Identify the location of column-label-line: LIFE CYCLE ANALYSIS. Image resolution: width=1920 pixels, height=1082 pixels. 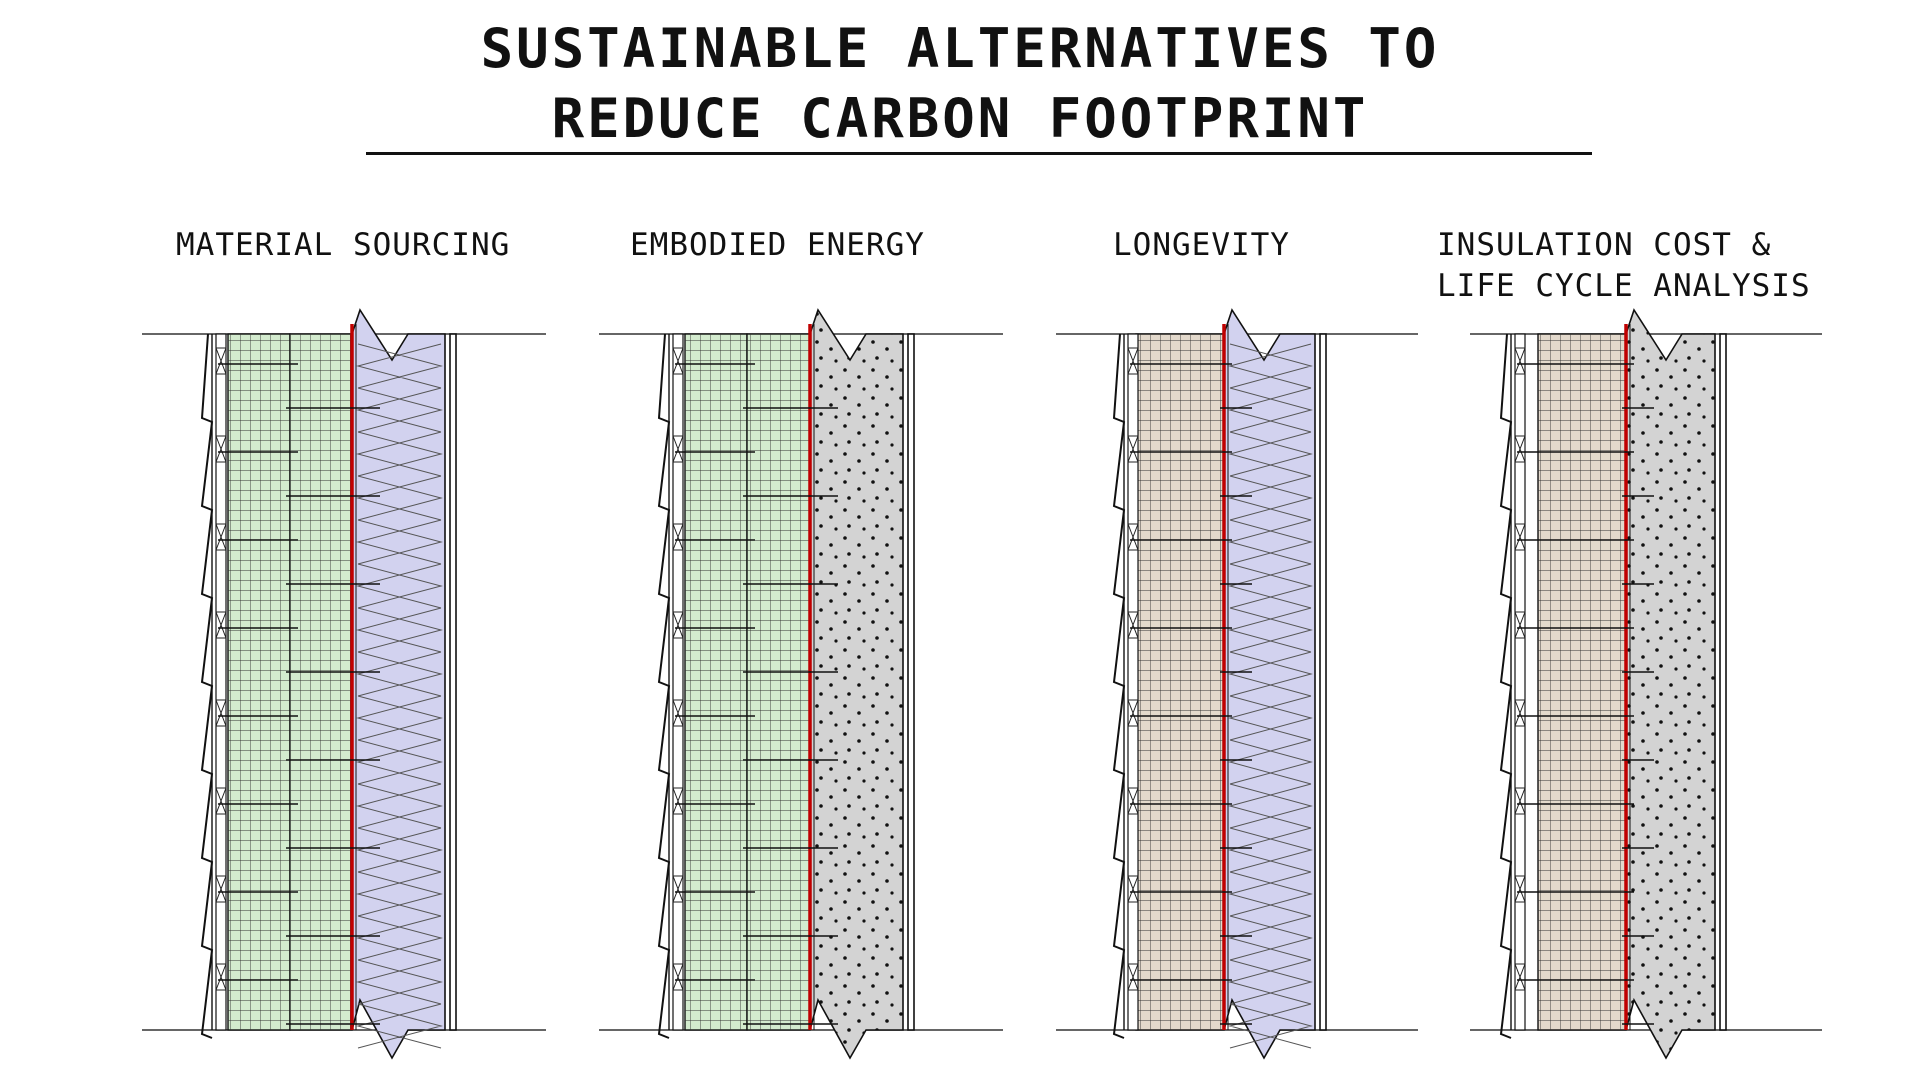
(1624, 286).